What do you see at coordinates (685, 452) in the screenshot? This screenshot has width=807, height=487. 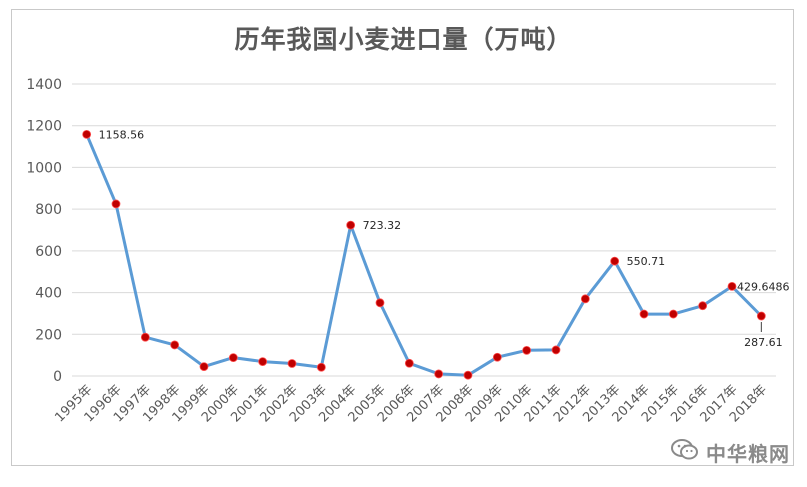 I see `wechat-icon` at bounding box center [685, 452].